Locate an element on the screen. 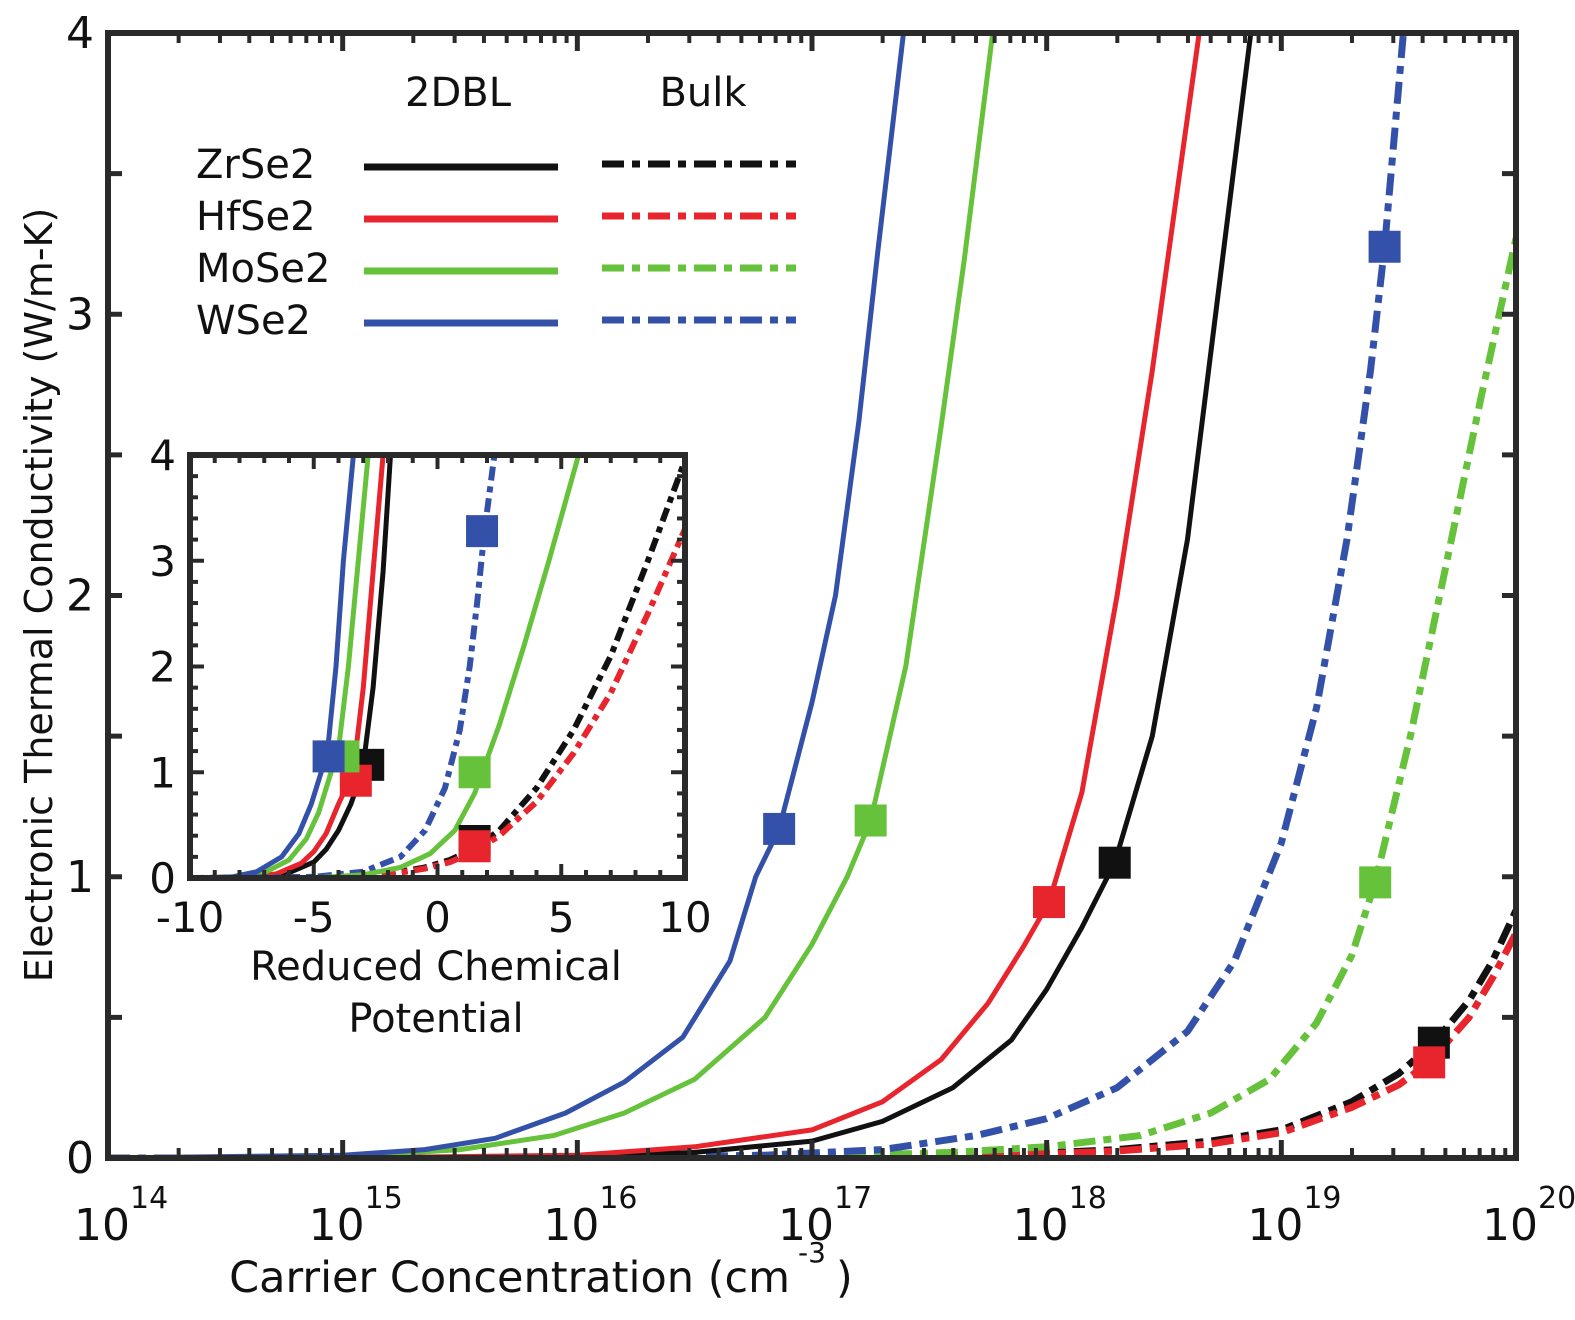 This screenshot has width=1575, height=1320. legend-label-mose2: MoSe2 is located at coordinates (263, 269).